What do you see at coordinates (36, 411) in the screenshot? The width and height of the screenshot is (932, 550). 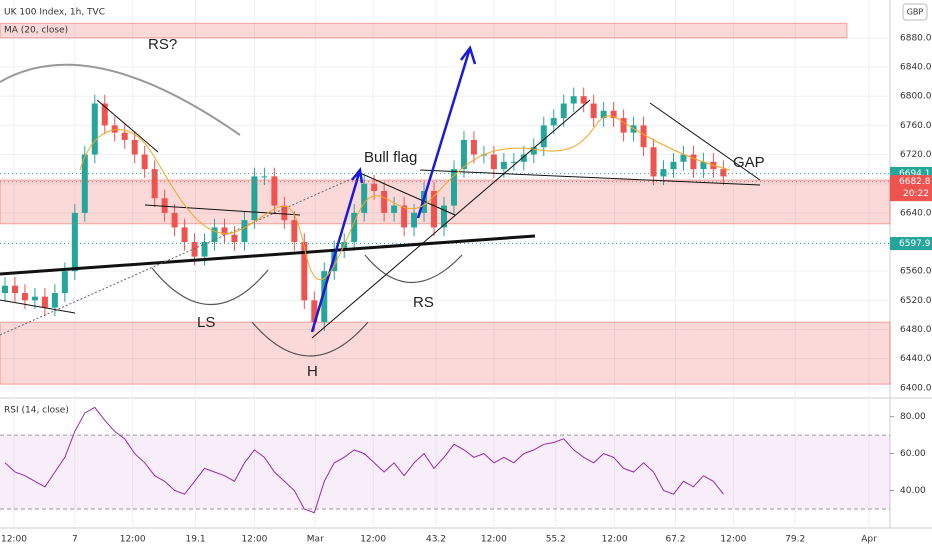 I see `rsi-title: RSI (14, close)` at bounding box center [36, 411].